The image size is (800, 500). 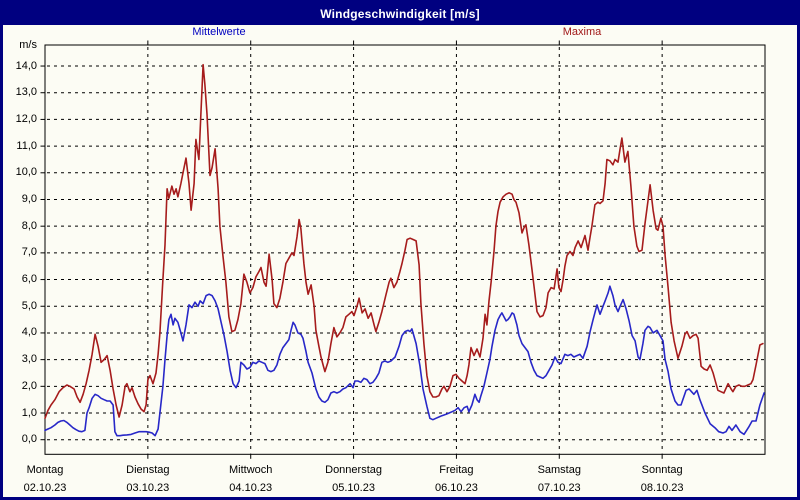 What do you see at coordinates (29, 279) in the screenshot?
I see `y-axis-tick-label: 6,0` at bounding box center [29, 279].